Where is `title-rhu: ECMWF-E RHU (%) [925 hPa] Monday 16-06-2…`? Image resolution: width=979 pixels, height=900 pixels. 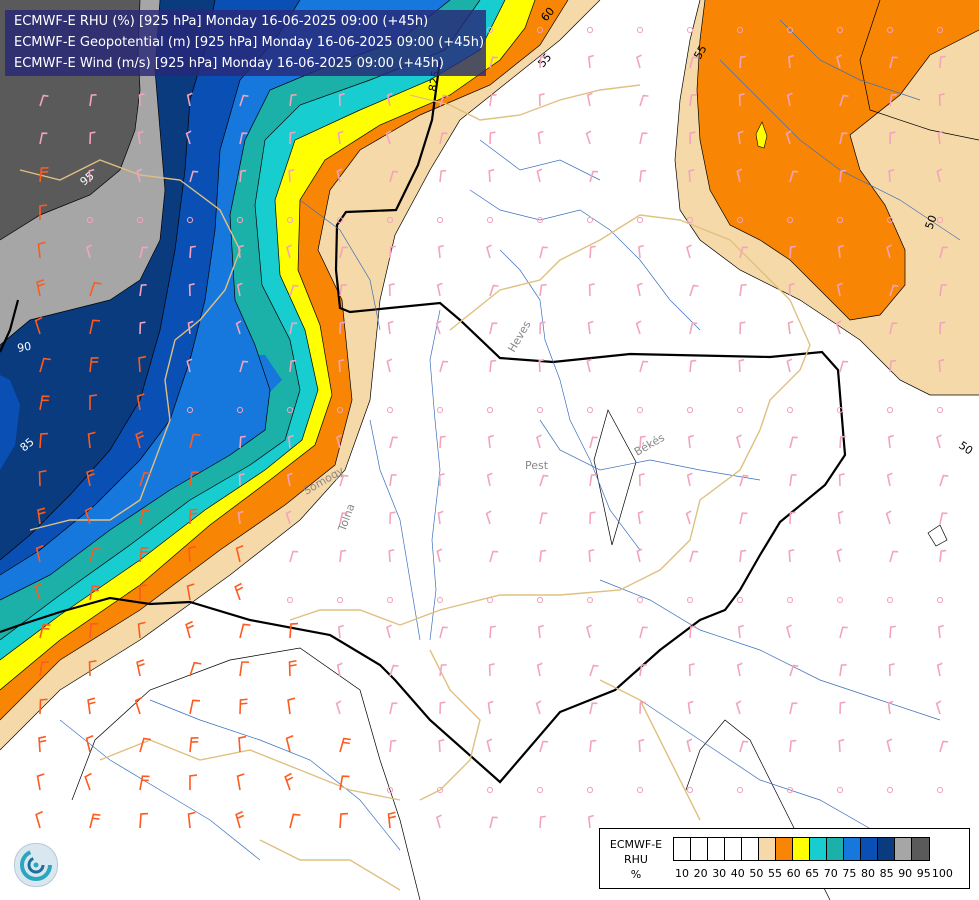
title-rhu: ECMWF-E RHU (%) [925 hPa] Monday 16-06-2… is located at coordinates (221, 21).